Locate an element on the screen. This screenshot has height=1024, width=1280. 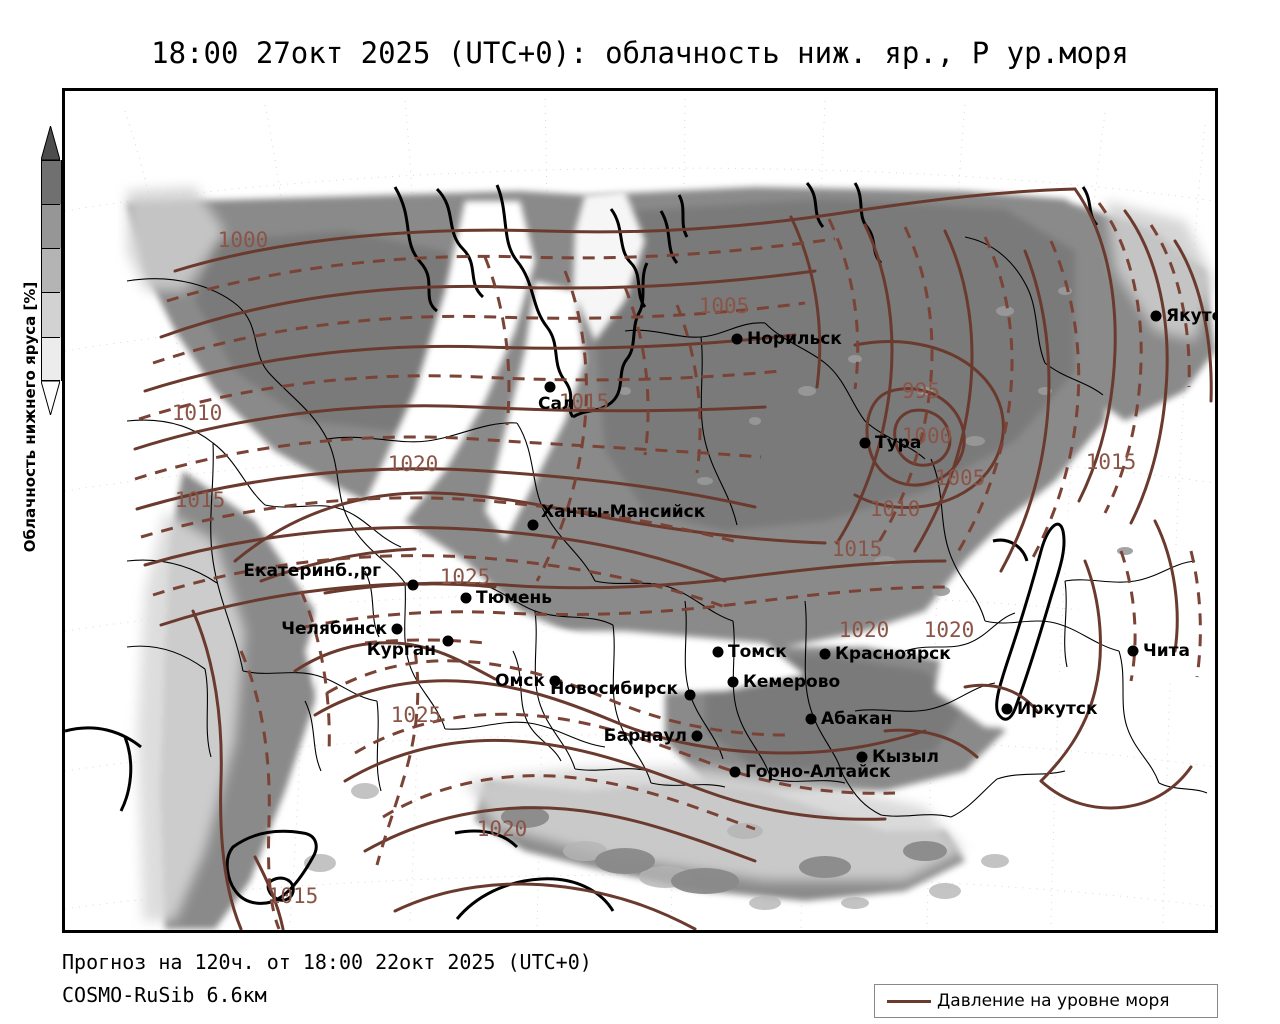
city-marker: Ханты-Мансийск is located at coordinates (616, 516).